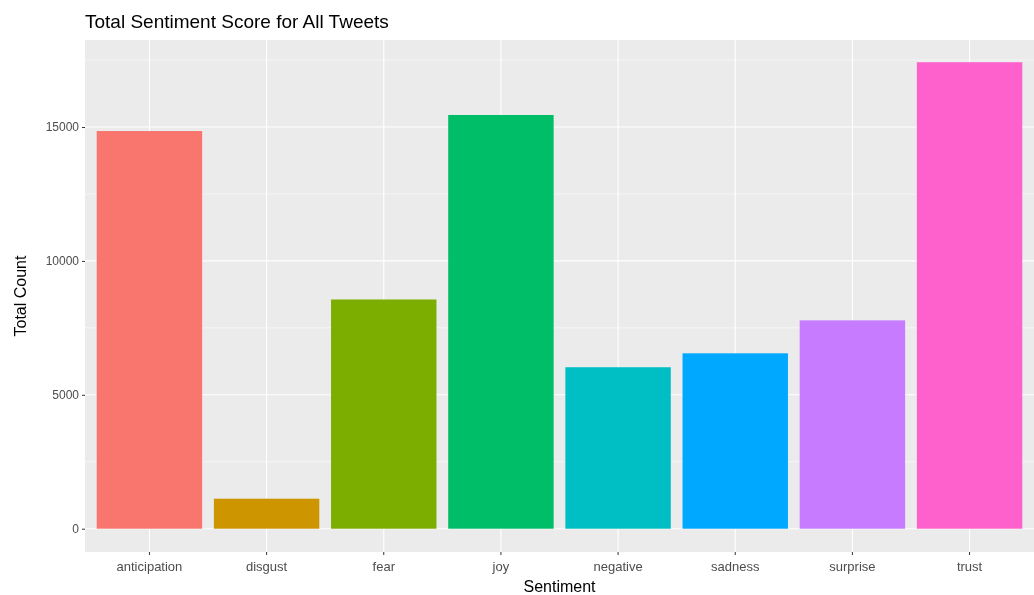 This screenshot has width=1034, height=595. What do you see at coordinates (384, 566) in the screenshot?
I see `x-tick-label: fear` at bounding box center [384, 566].